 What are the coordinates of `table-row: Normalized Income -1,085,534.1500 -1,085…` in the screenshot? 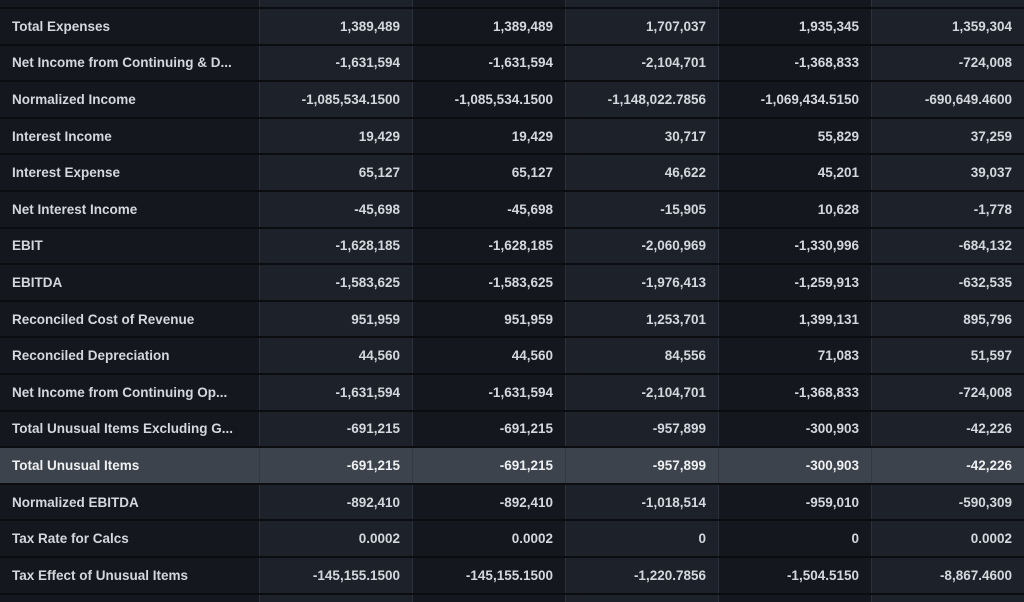 It's located at (512, 100).